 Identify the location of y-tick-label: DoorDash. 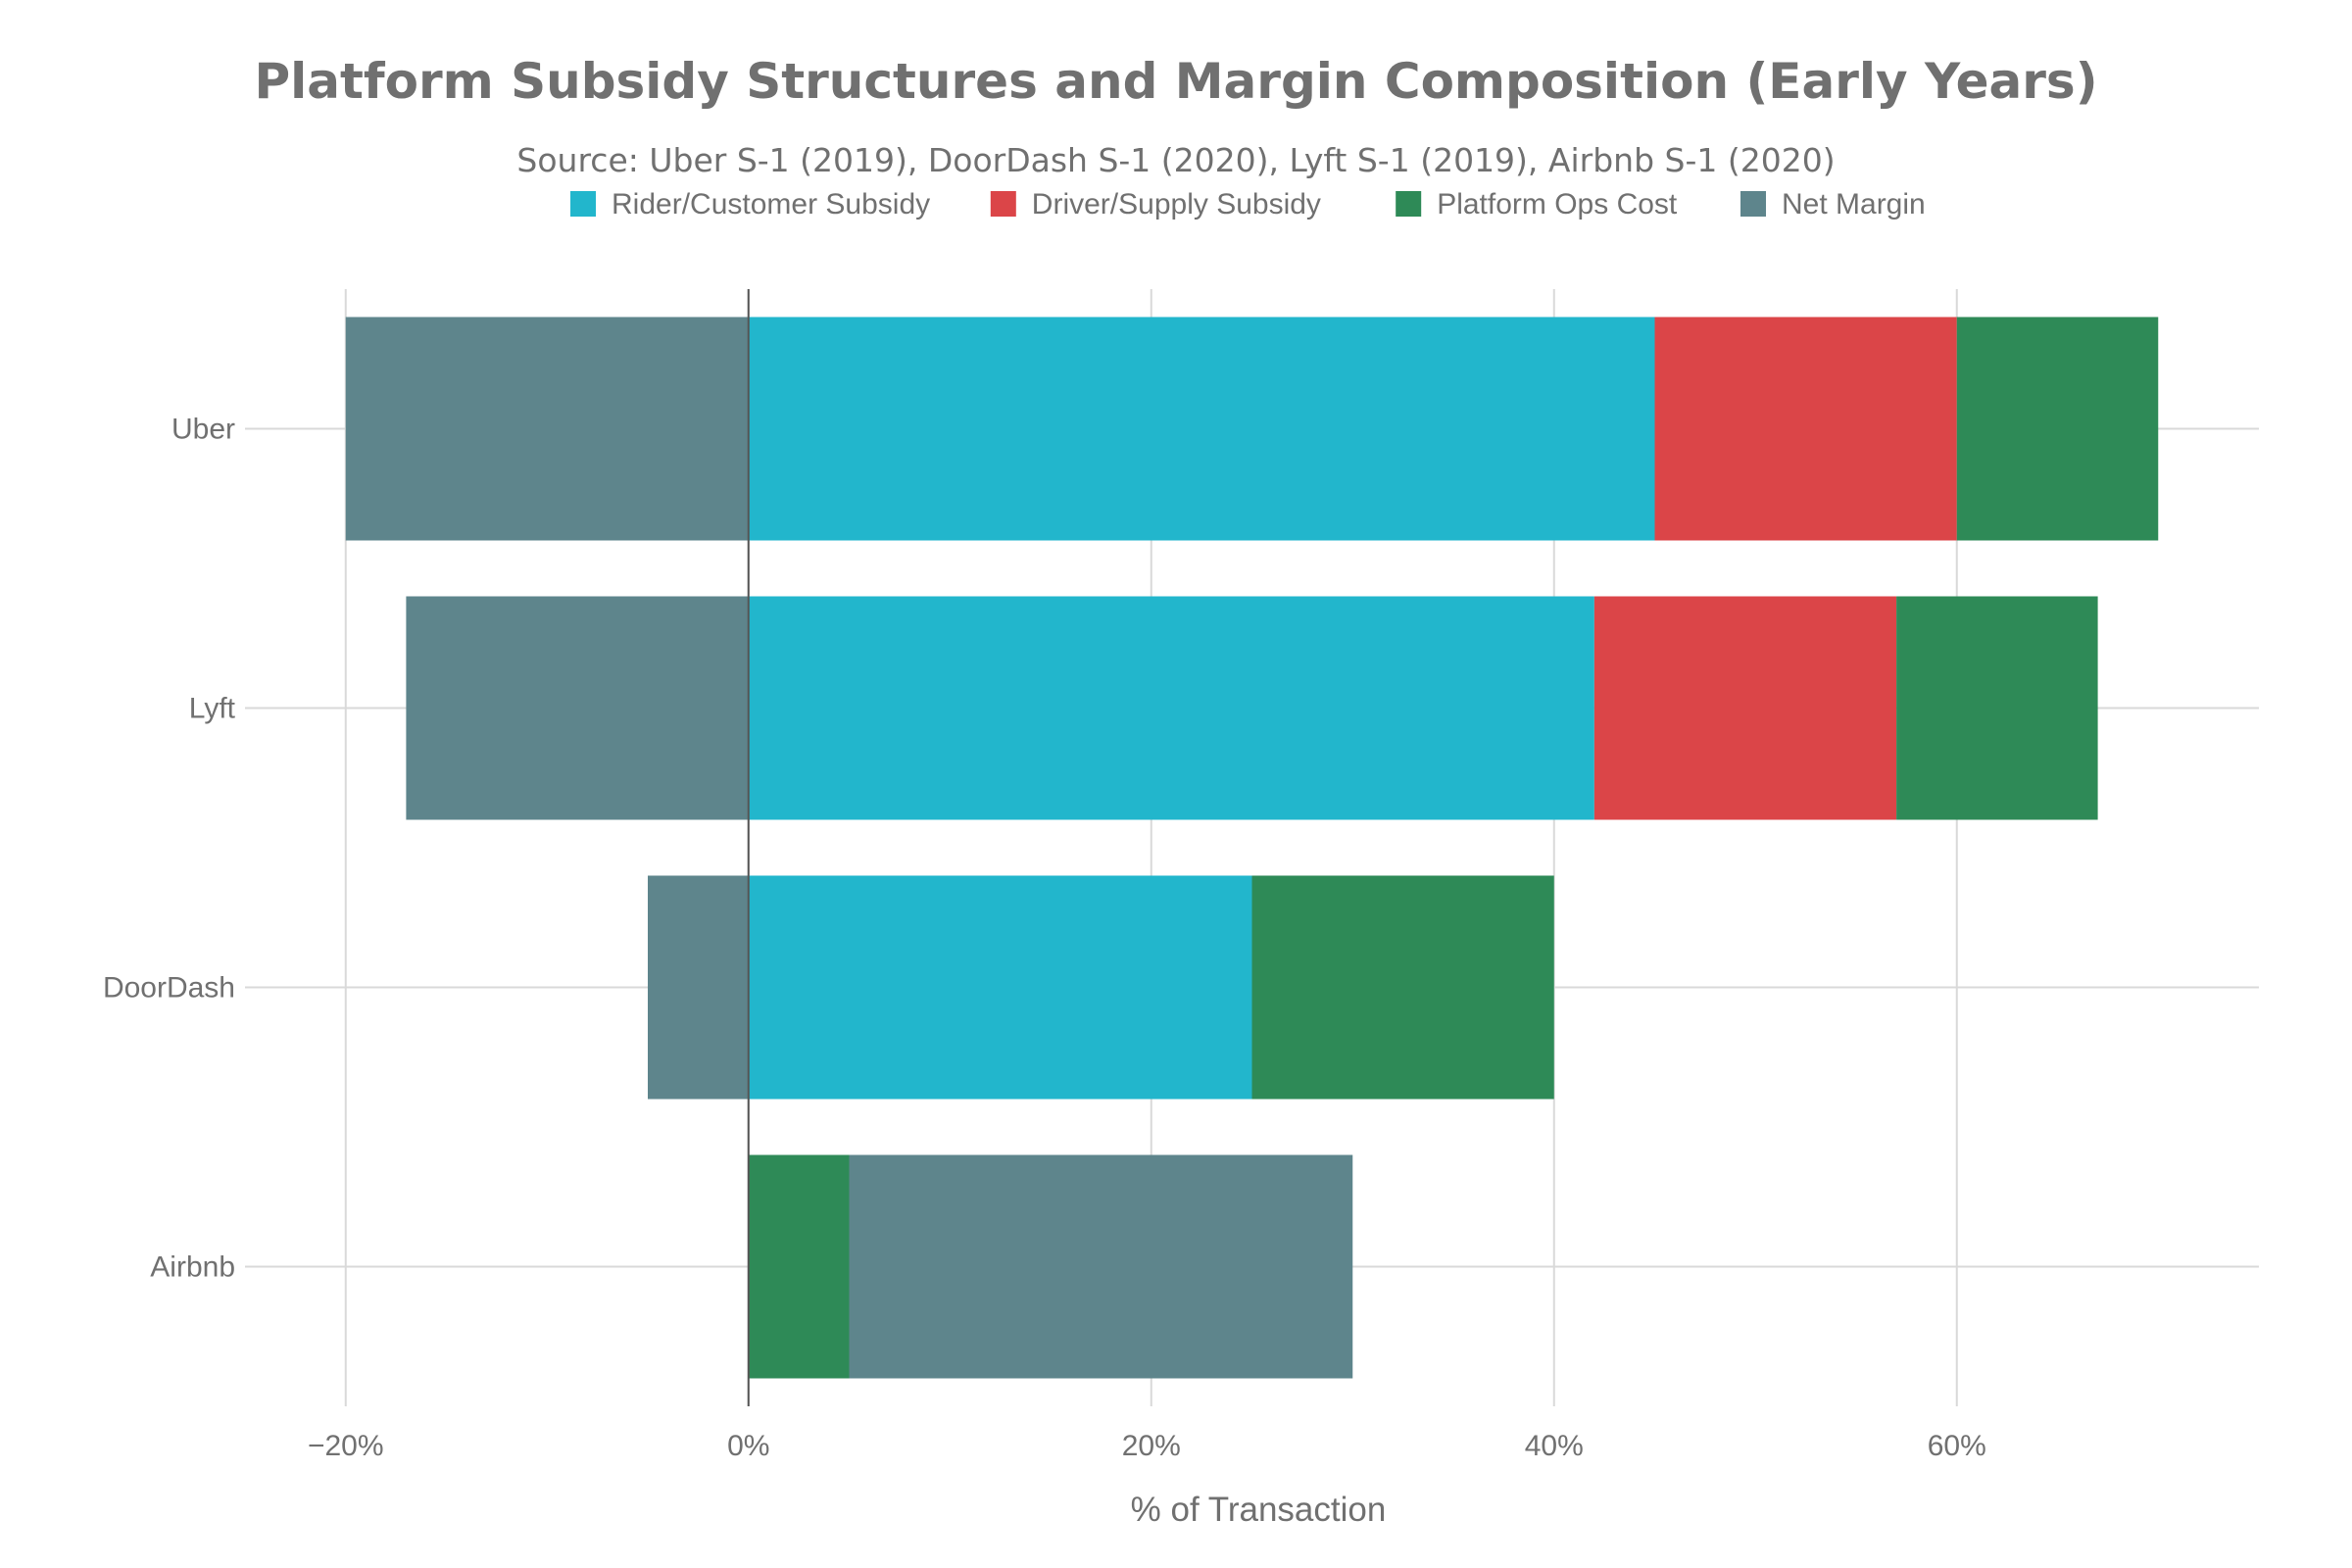
(169, 988).